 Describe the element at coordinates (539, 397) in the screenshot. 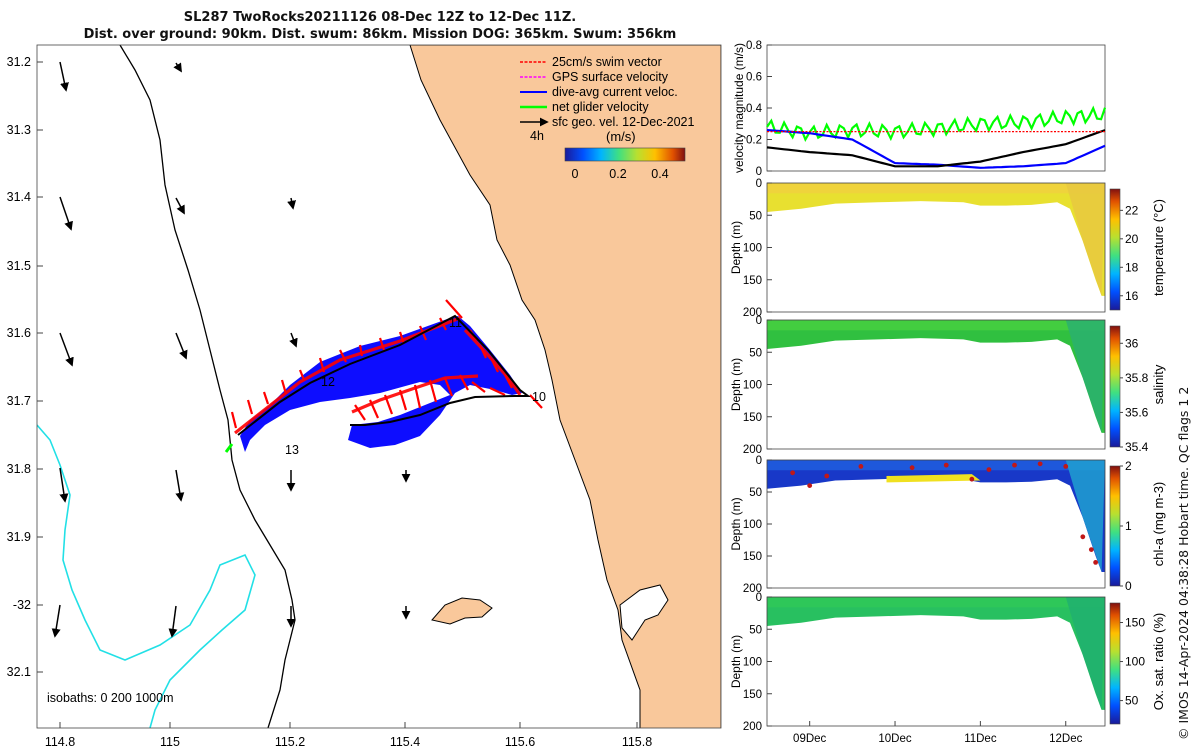

I see `day-label: 10` at that location.